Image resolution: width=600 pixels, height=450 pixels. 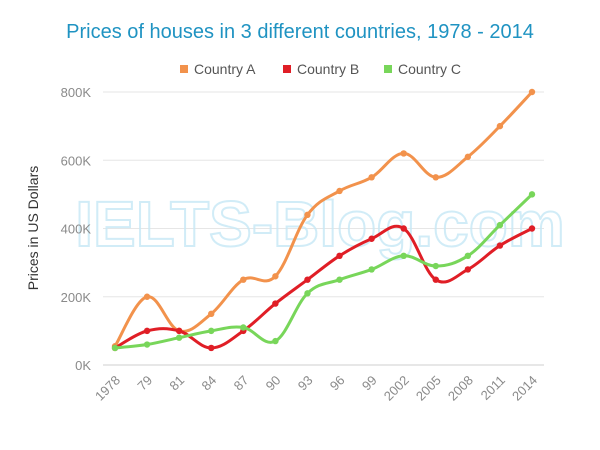 What do you see at coordinates (209, 383) in the screenshot?
I see `x-tick-label: 84` at bounding box center [209, 383].